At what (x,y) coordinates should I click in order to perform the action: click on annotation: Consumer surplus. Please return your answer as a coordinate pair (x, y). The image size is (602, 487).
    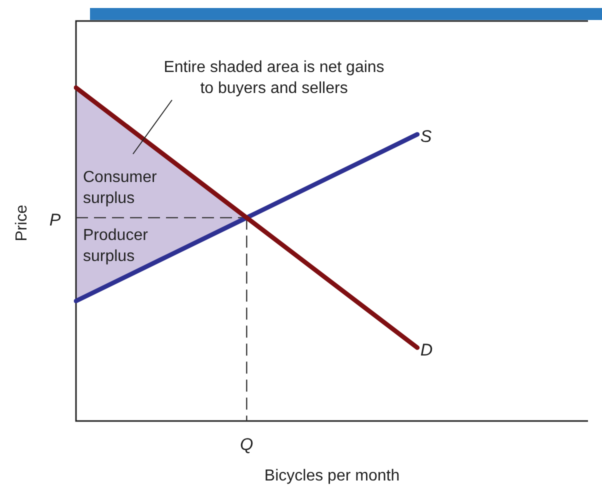
    Looking at the image, I should click on (120, 188).